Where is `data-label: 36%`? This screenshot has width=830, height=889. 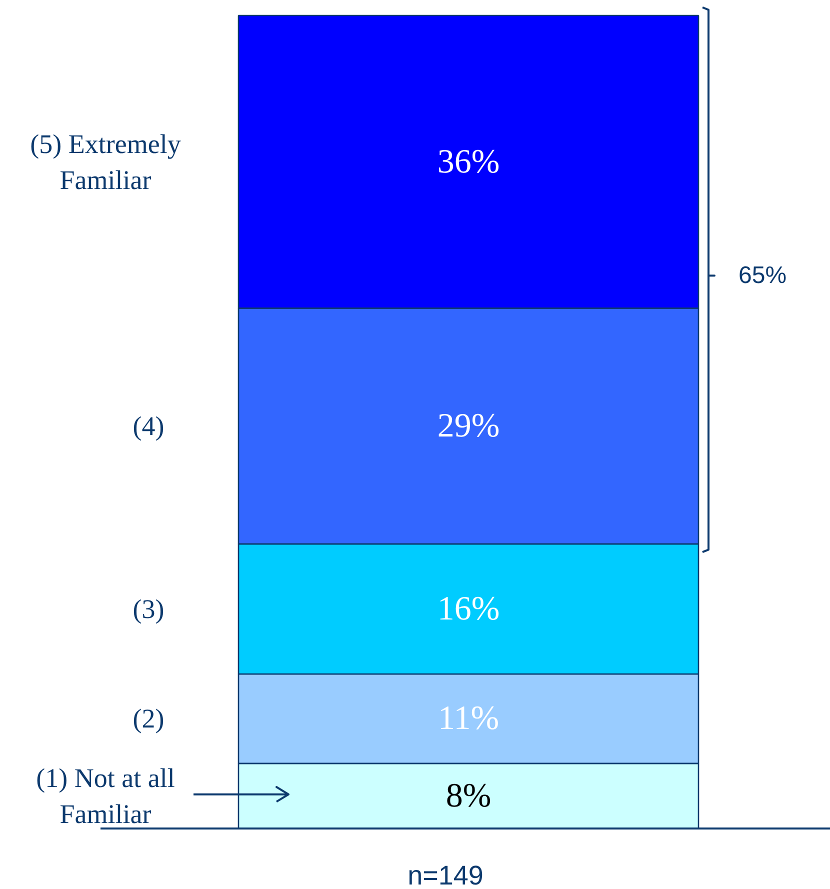
data-label: 36% is located at coordinates (468, 161).